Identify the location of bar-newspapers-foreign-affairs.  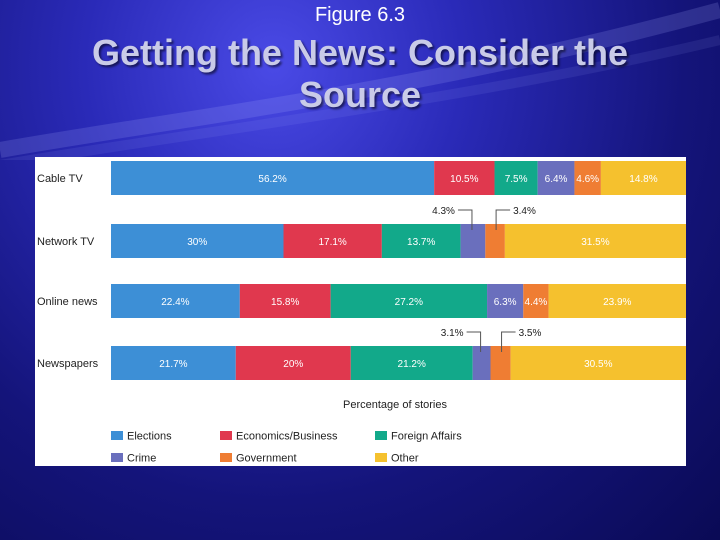
(411, 363).